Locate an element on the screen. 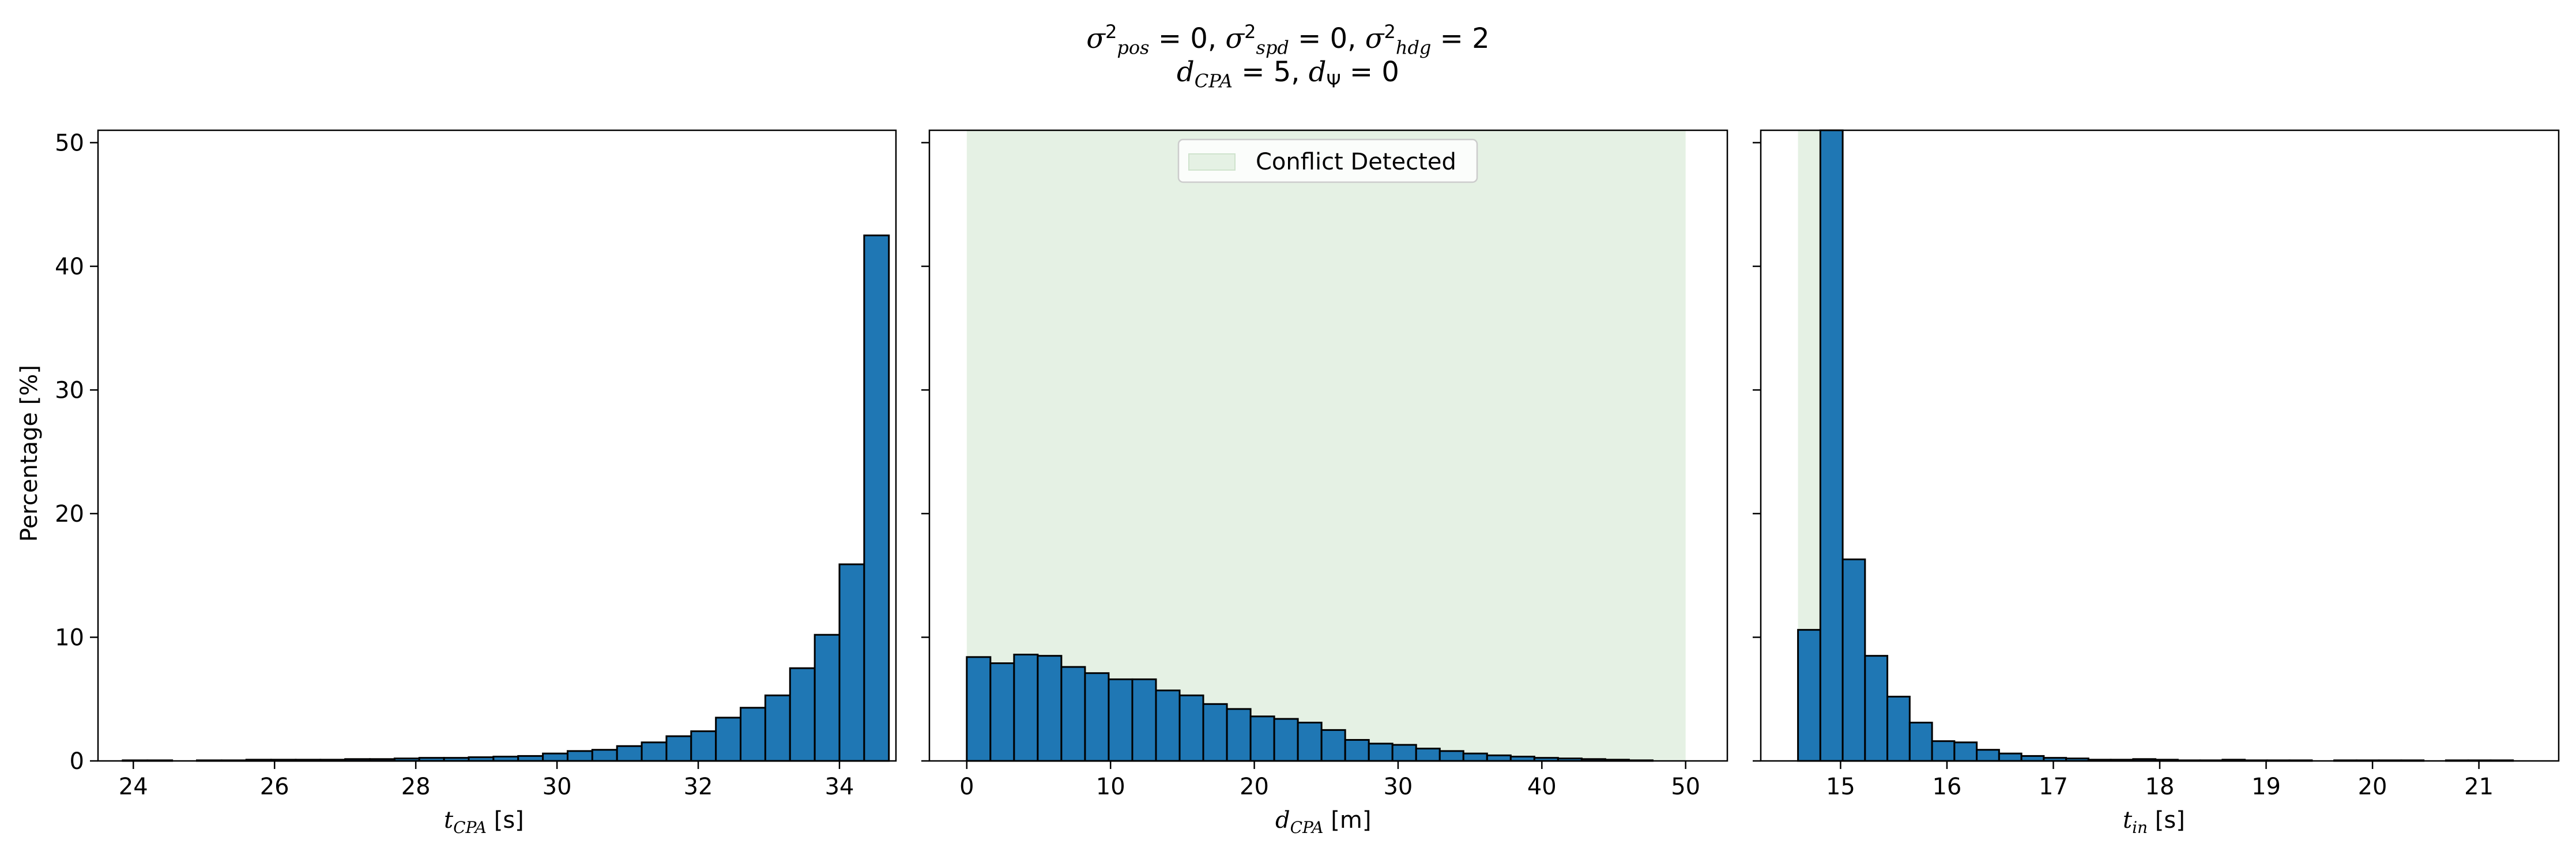  x-tick-label: 32 is located at coordinates (698, 787).